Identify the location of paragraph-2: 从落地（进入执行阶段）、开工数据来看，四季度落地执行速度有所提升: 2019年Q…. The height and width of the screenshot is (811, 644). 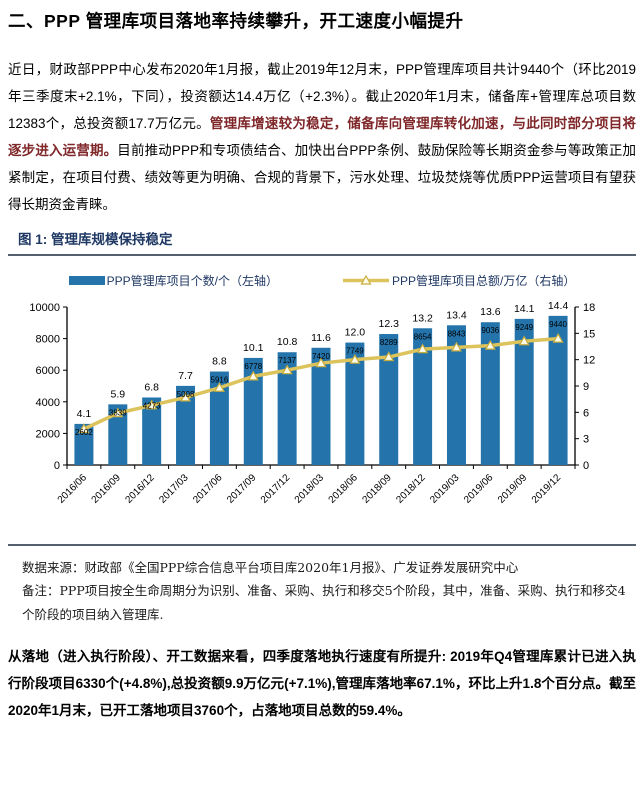
(322, 683).